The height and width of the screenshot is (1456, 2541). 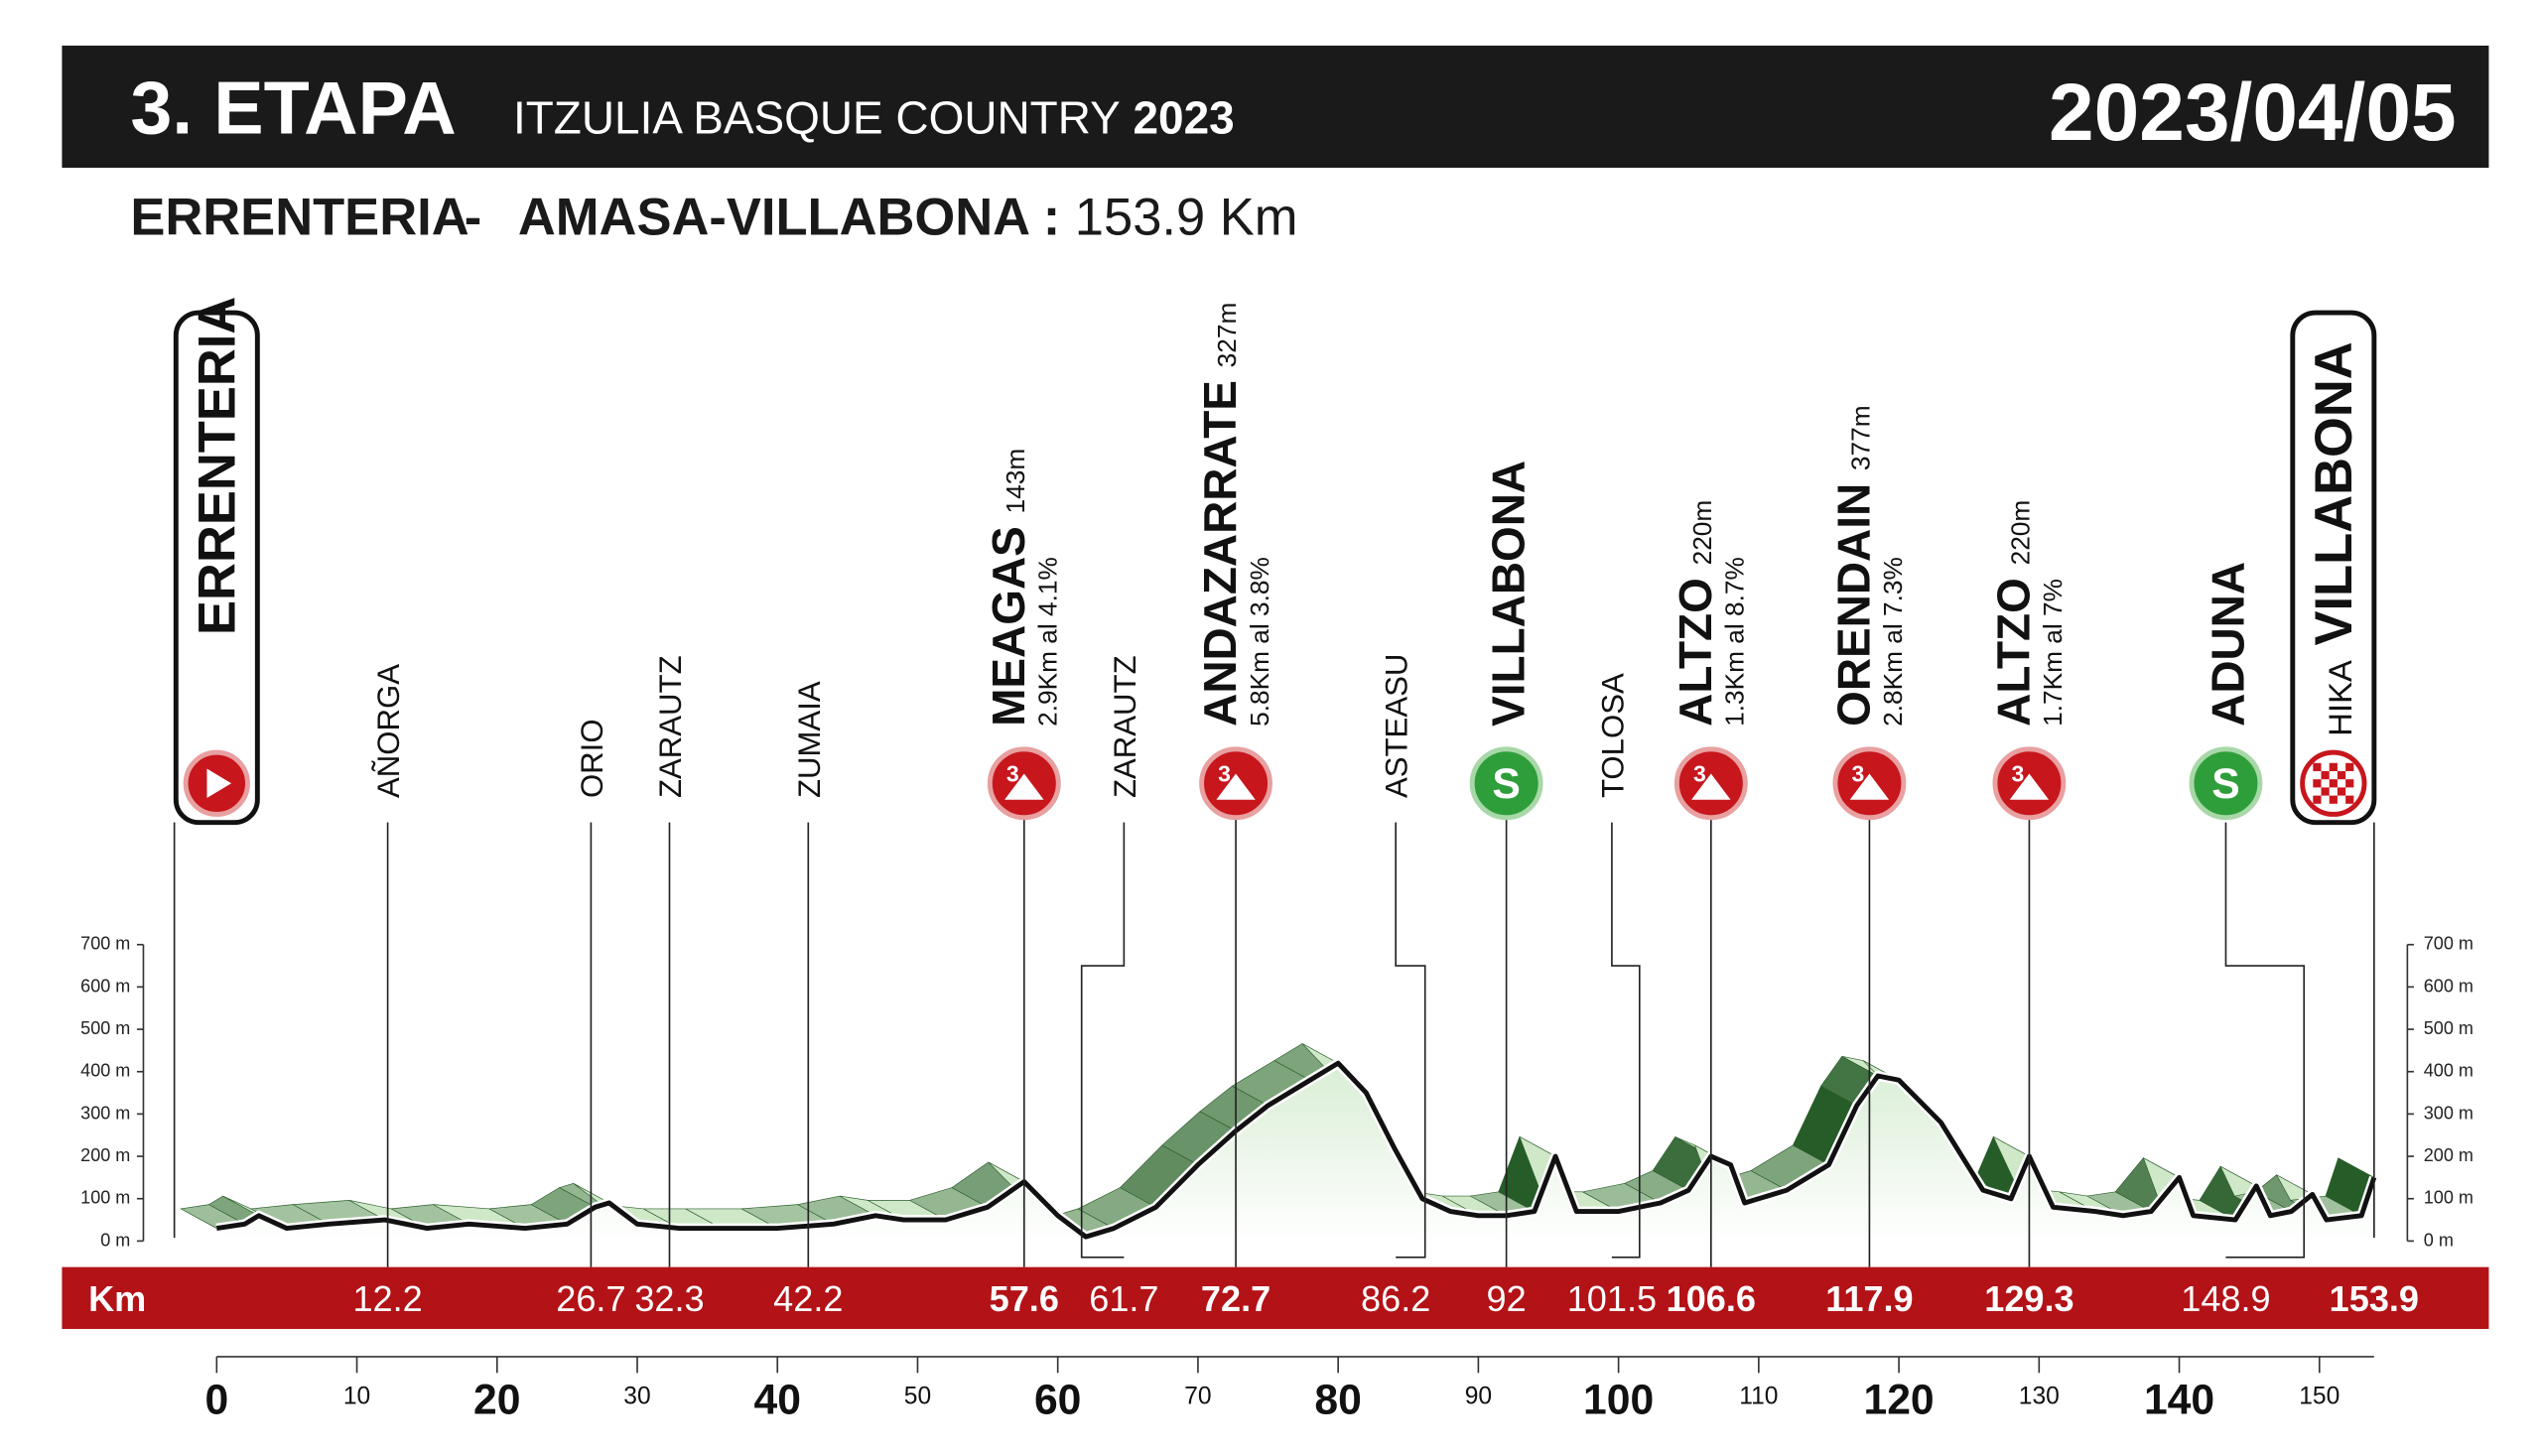 What do you see at coordinates (117, 1298) in the screenshot?
I see `km-header: Km` at bounding box center [117, 1298].